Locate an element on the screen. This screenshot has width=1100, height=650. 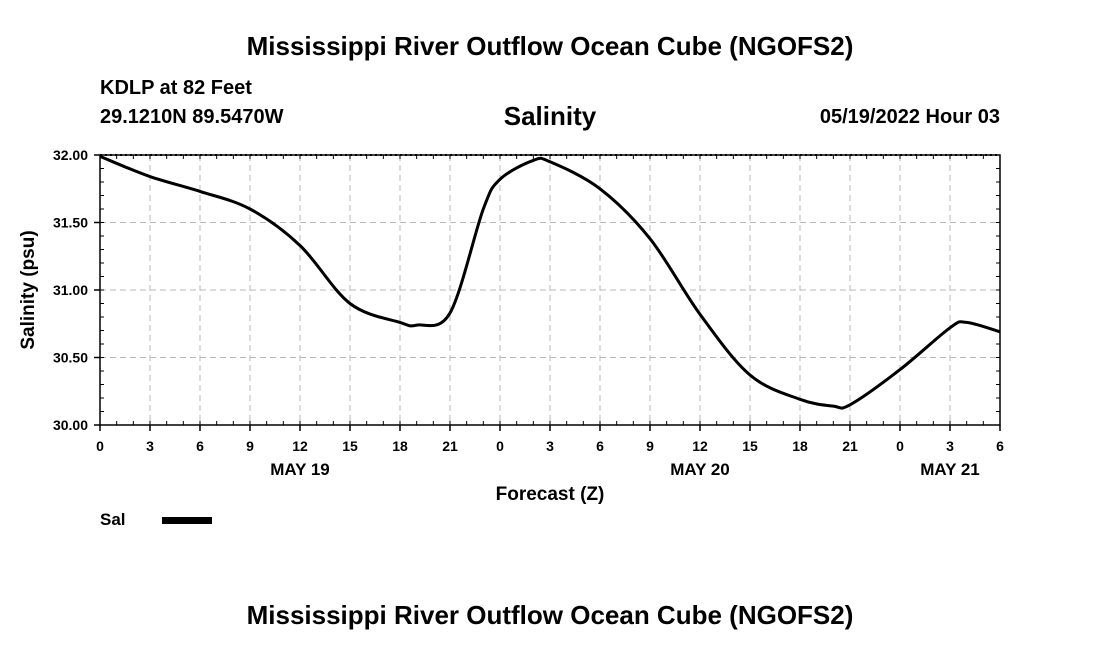
day-label: MAY 20 is located at coordinates (700, 469).